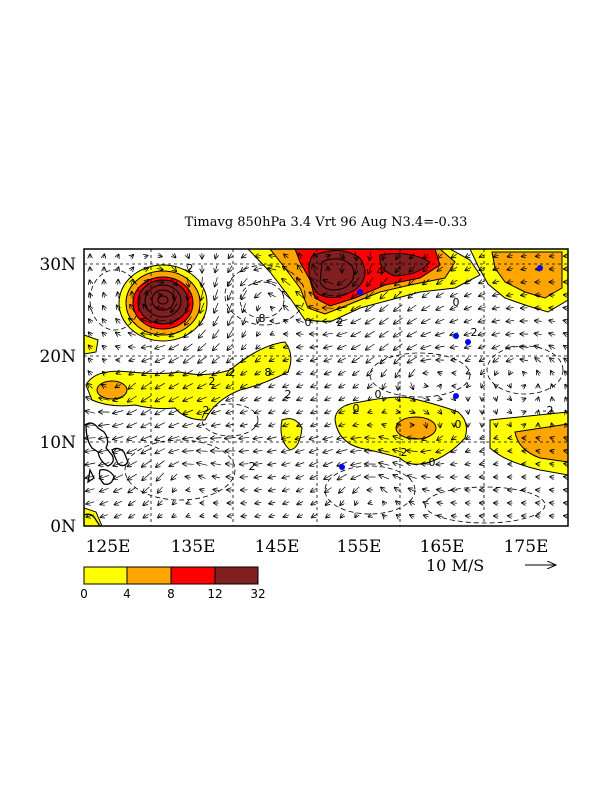  Describe the element at coordinates (326, 222) in the screenshot. I see `map-title: Timavg 850hPa 3.4 Vrt 96 Aug N3.4=-0.33` at that location.